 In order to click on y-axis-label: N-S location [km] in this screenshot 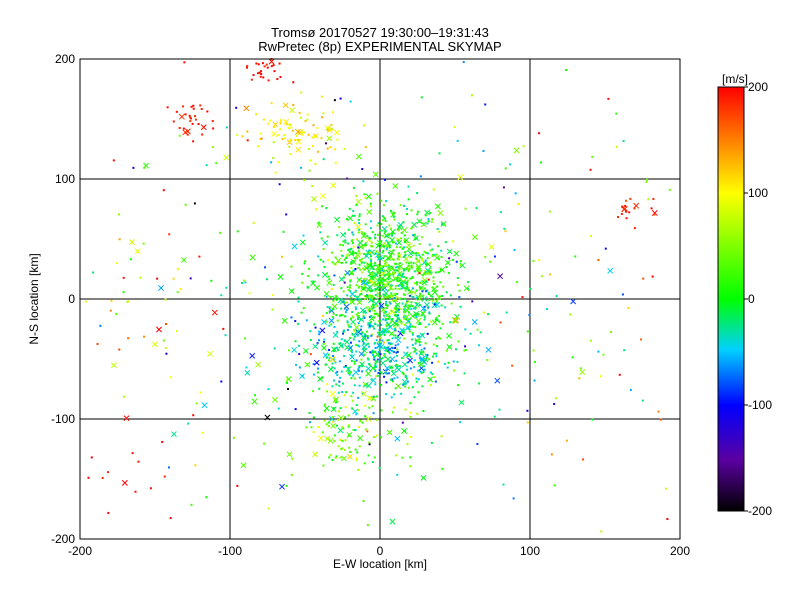, I will do `click(34, 298)`.